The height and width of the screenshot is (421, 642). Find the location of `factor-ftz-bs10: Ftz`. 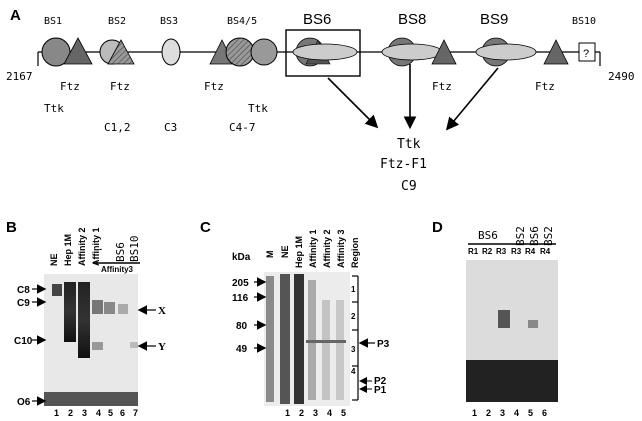

factor-ftz-bs10: Ftz is located at coordinates (545, 86).